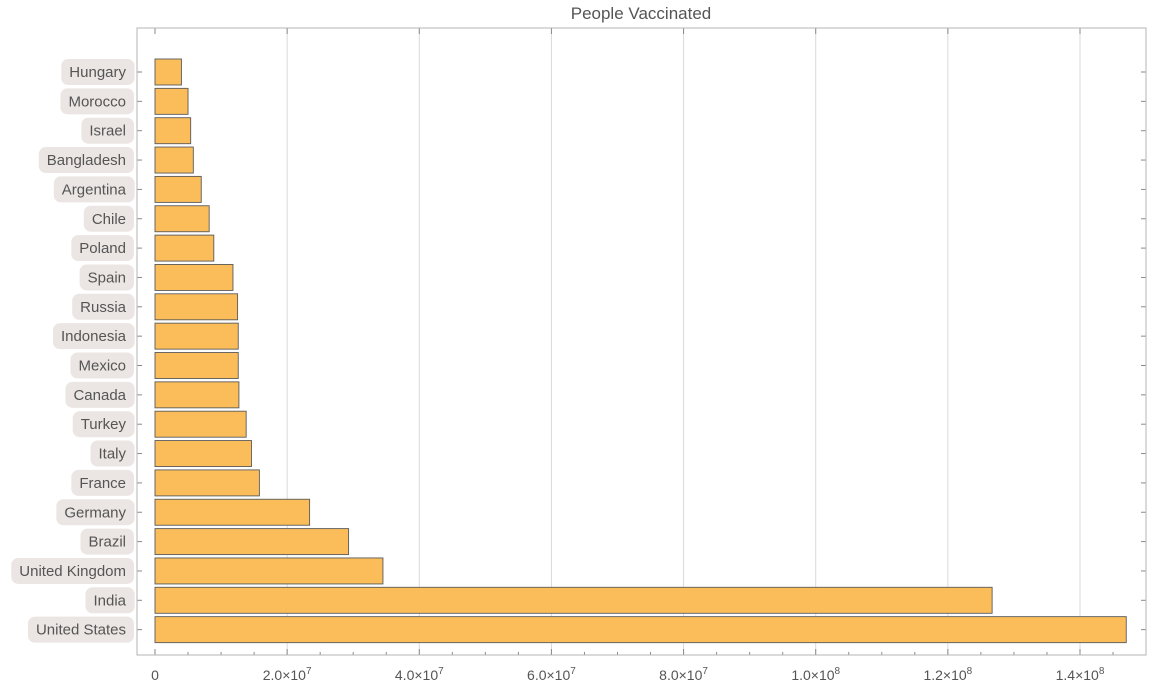 This screenshot has width=1156, height=686. What do you see at coordinates (200, 424) in the screenshot?
I see `bar-turkey` at bounding box center [200, 424].